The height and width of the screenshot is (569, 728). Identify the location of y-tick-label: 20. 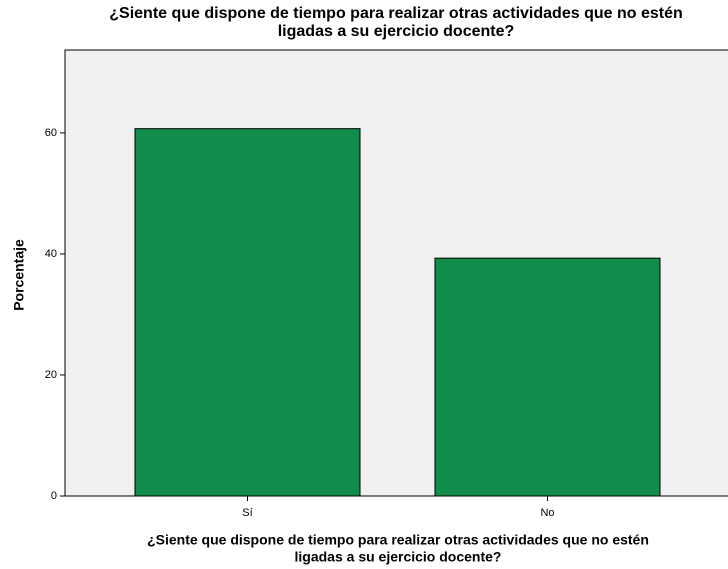
(51, 375).